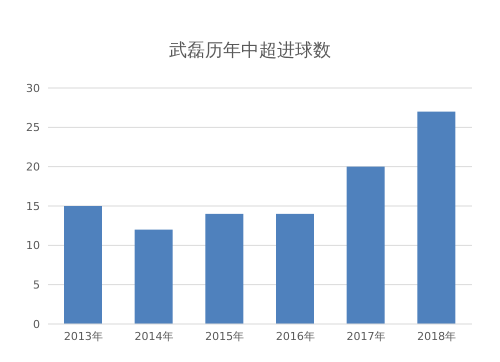  Describe the element at coordinates (36, 285) in the screenshot. I see `y-tick-label: 5` at that location.